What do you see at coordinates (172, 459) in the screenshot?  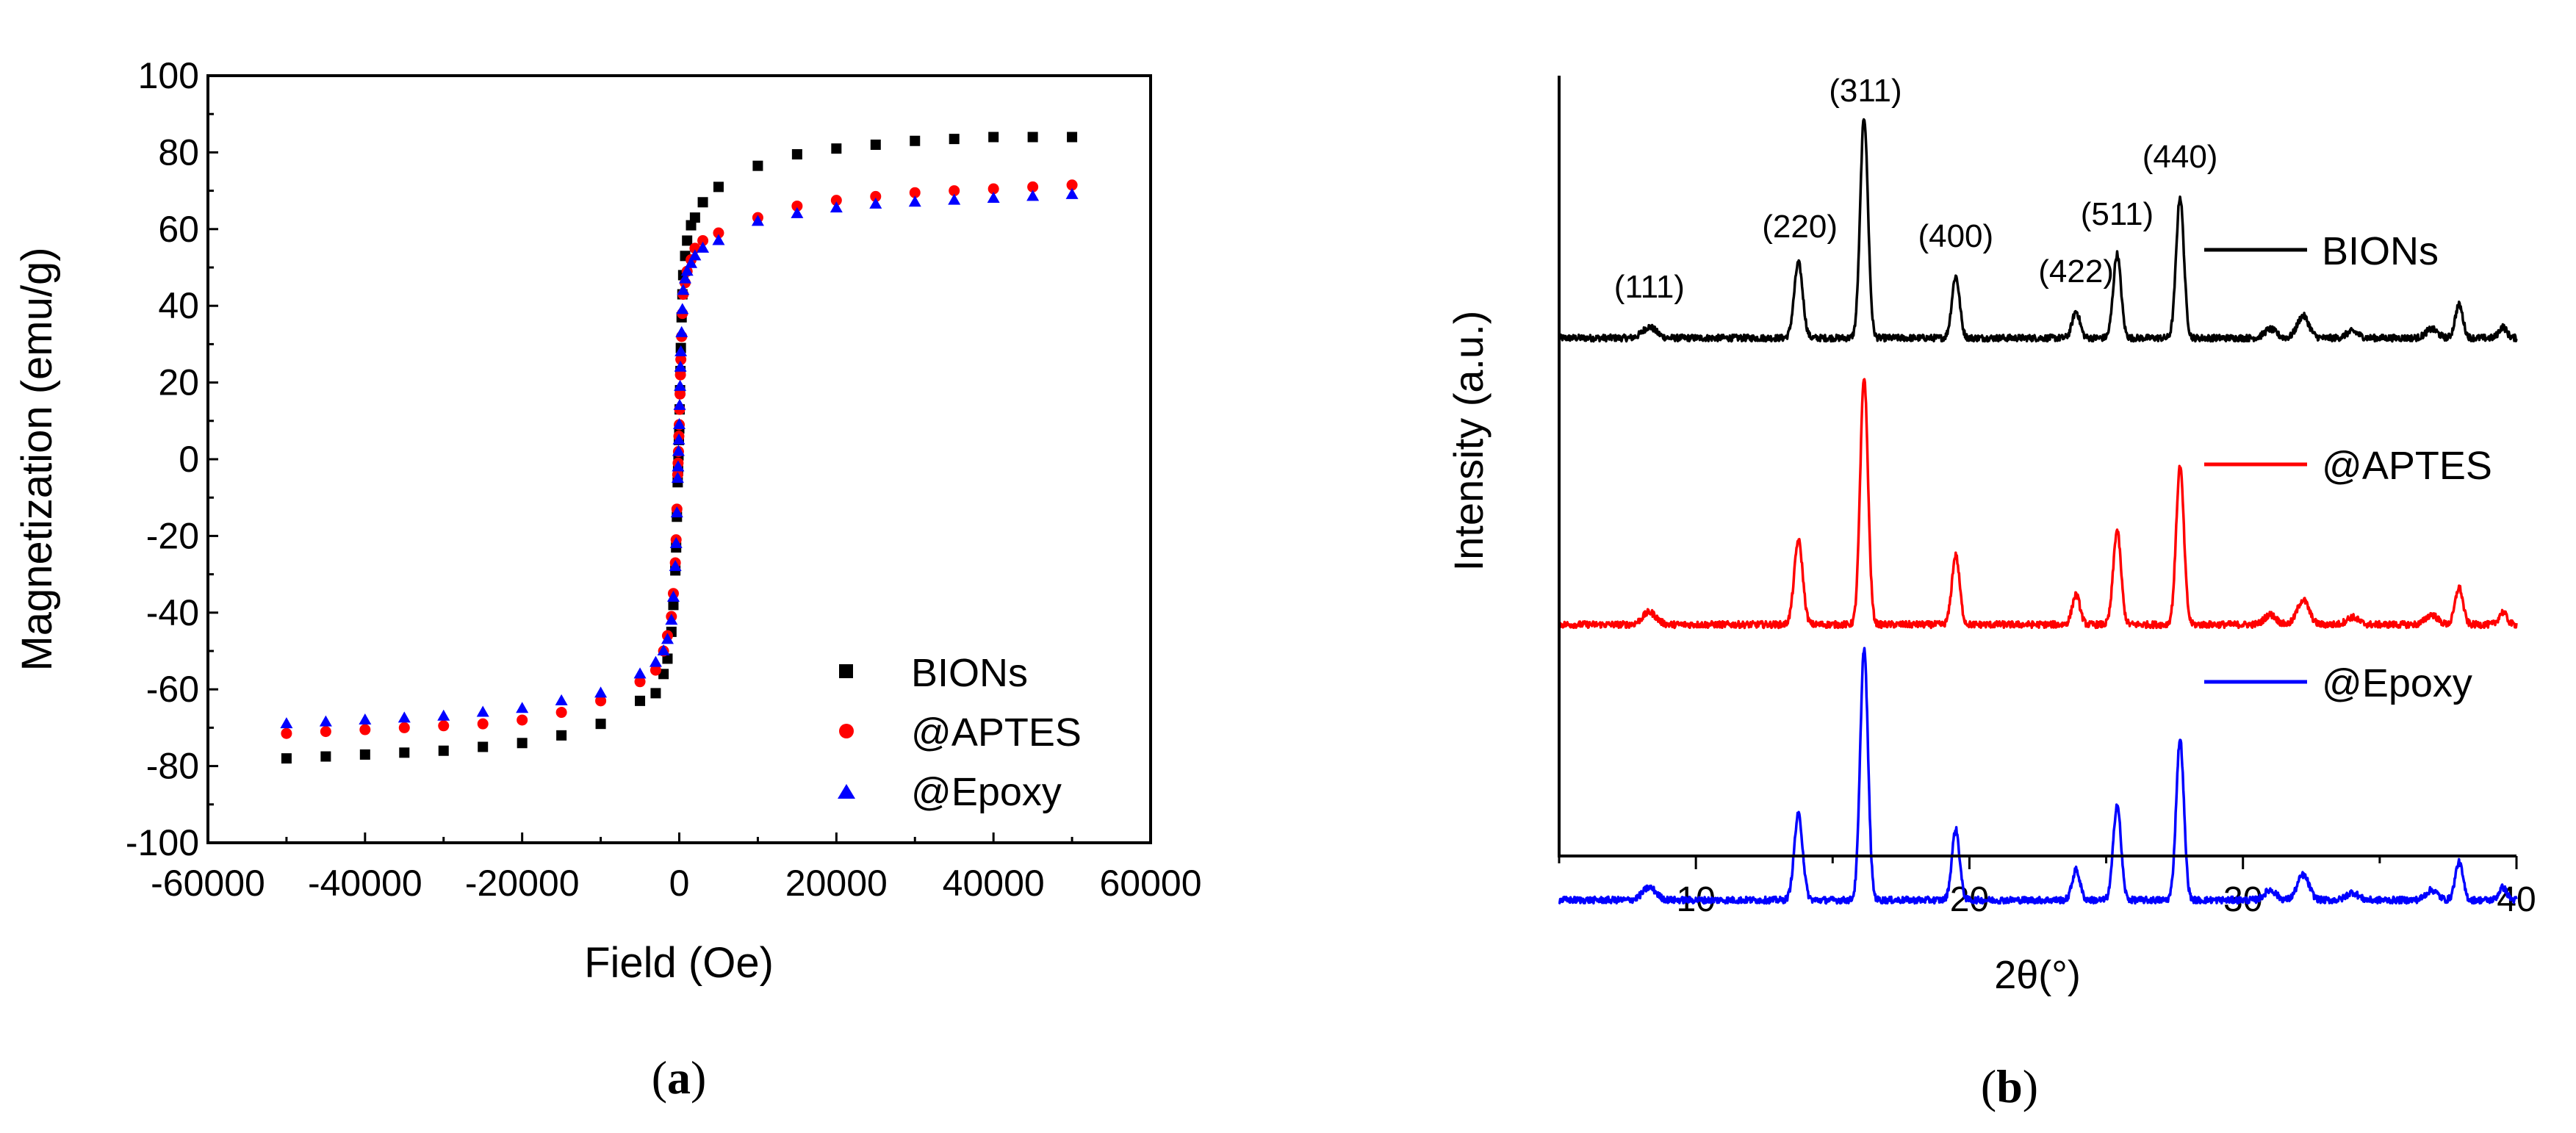 I see `panel-a-y-axis: -100 -80 -60 -40 -20 0 20 40 60 80 100` at bounding box center [172, 459].